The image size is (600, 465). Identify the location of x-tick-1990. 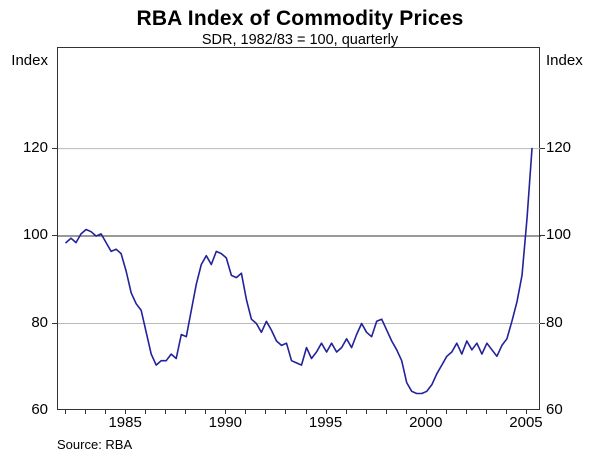
(226, 412).